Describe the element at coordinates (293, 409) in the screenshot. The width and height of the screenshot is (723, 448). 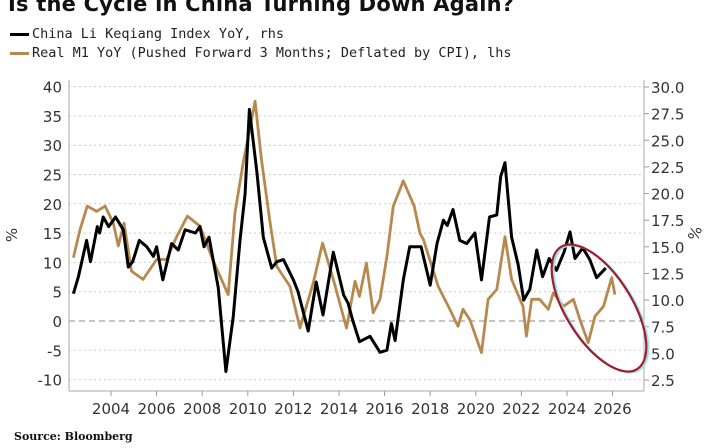
I see `x-tick-label: 2012` at that location.